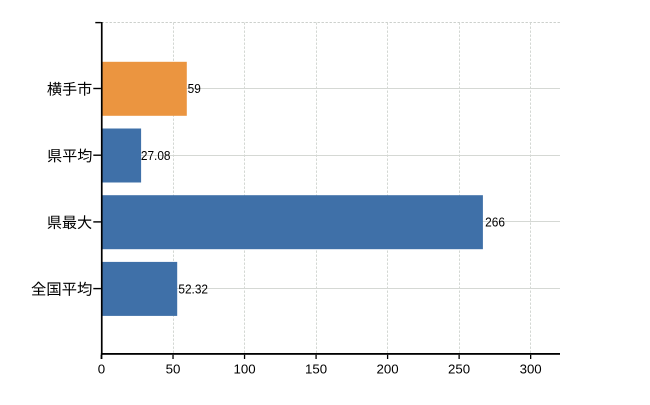  What do you see at coordinates (156, 155) in the screenshot?
I see `svg-text: 27.08` at bounding box center [156, 155].